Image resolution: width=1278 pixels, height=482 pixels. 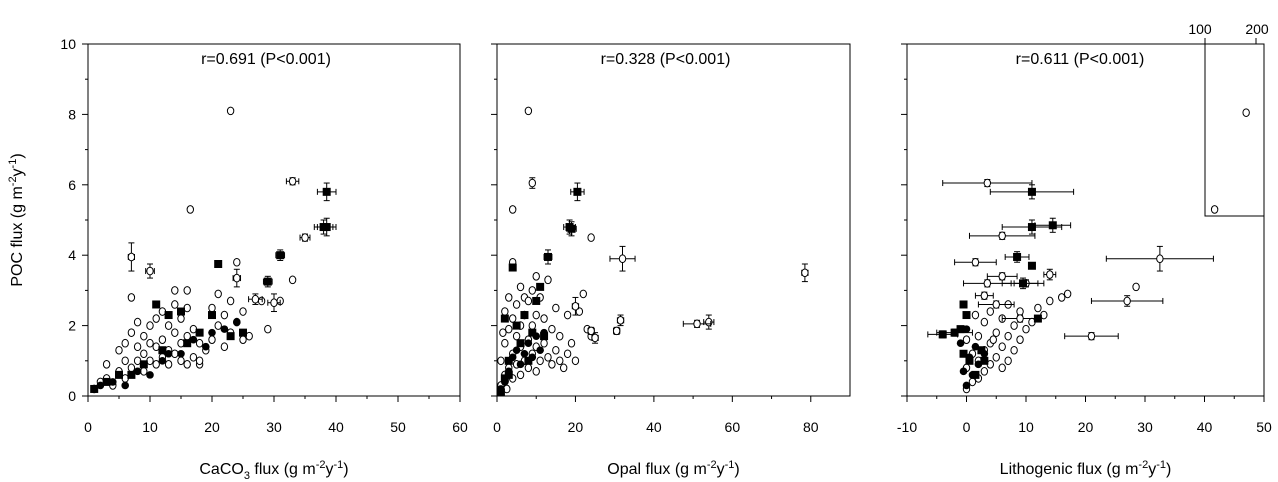 What do you see at coordinates (17, 172) in the screenshot?
I see `ylabel-mid: y` at bounding box center [17, 172].